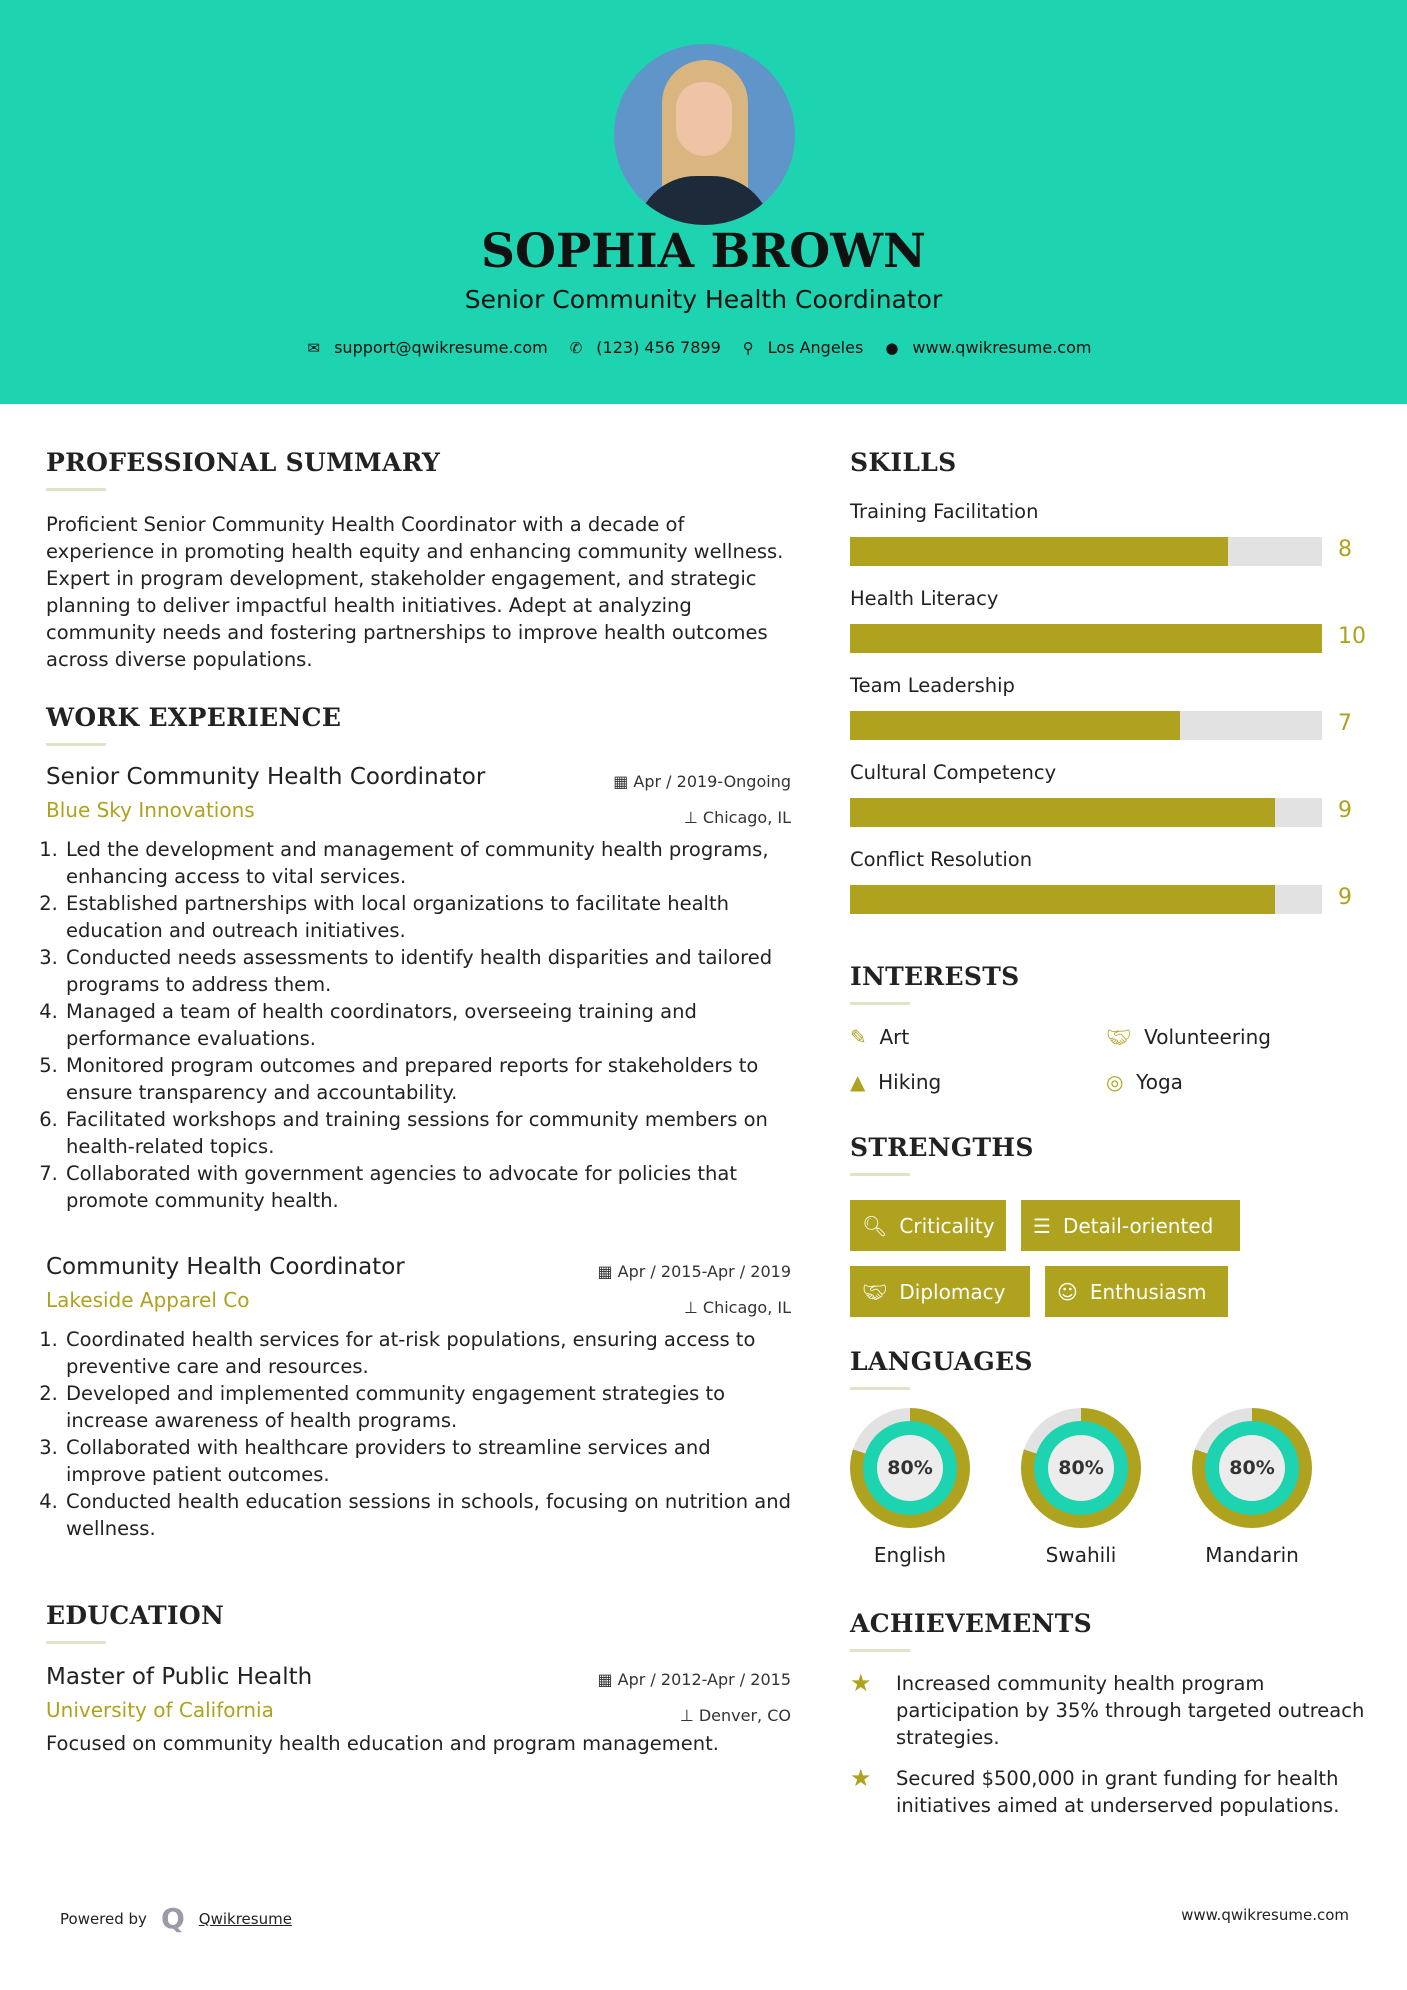 The image size is (1407, 1990). I want to click on skill-value: 8, so click(1345, 549).